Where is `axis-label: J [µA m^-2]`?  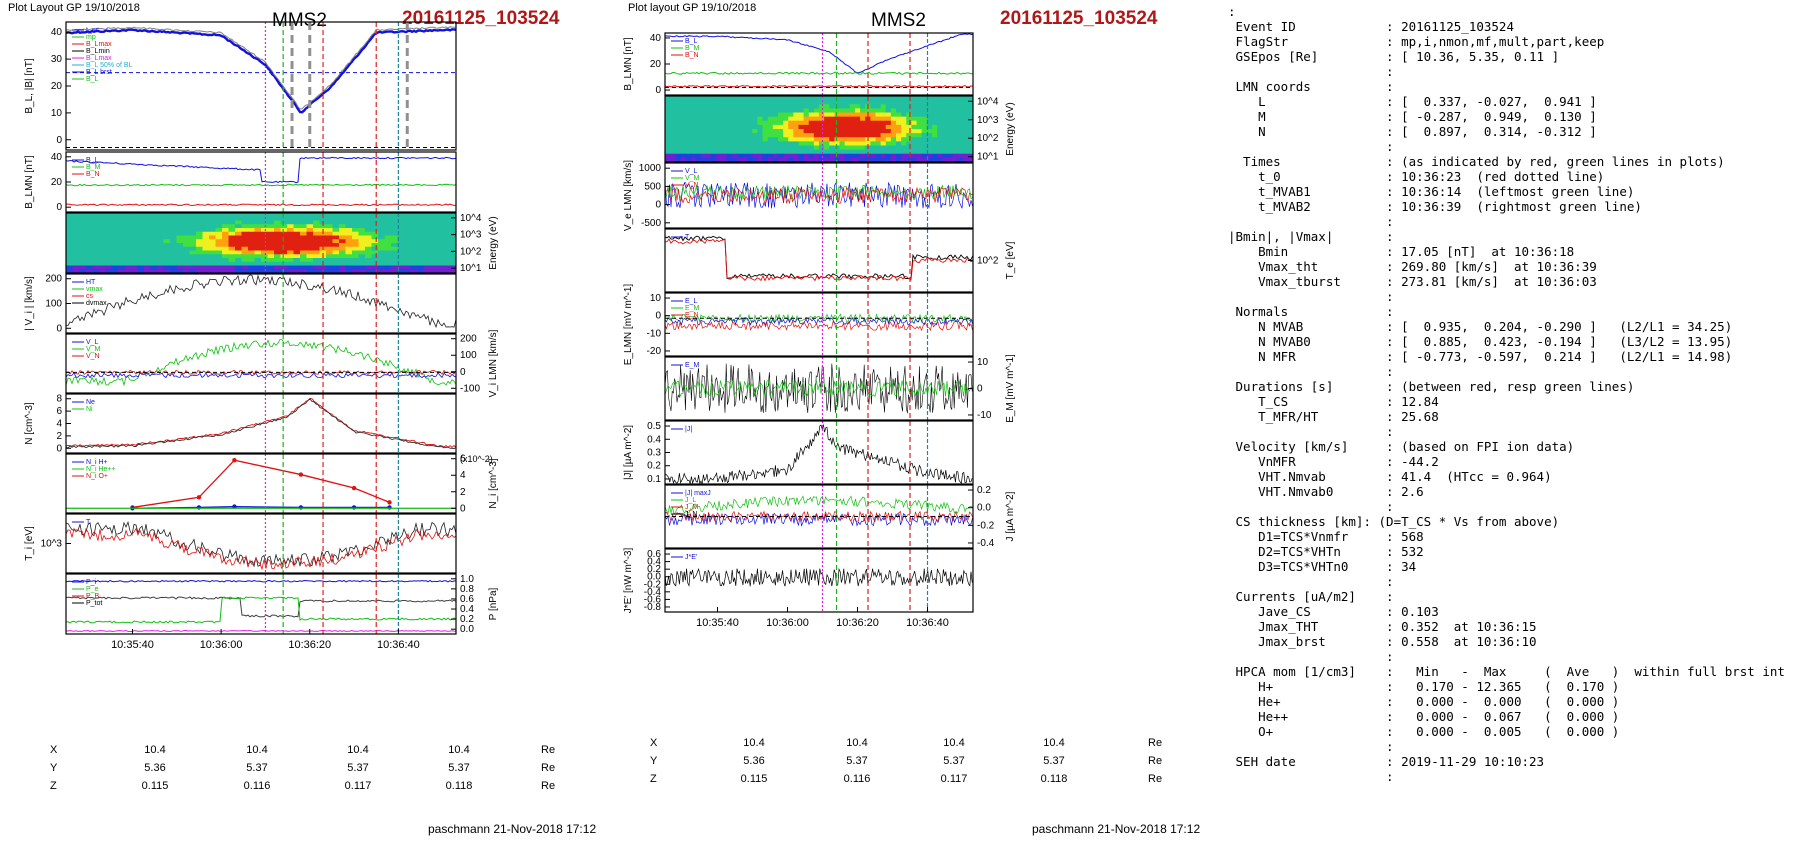
axis-label: J [µA m^-2] is located at coordinates (1010, 516).